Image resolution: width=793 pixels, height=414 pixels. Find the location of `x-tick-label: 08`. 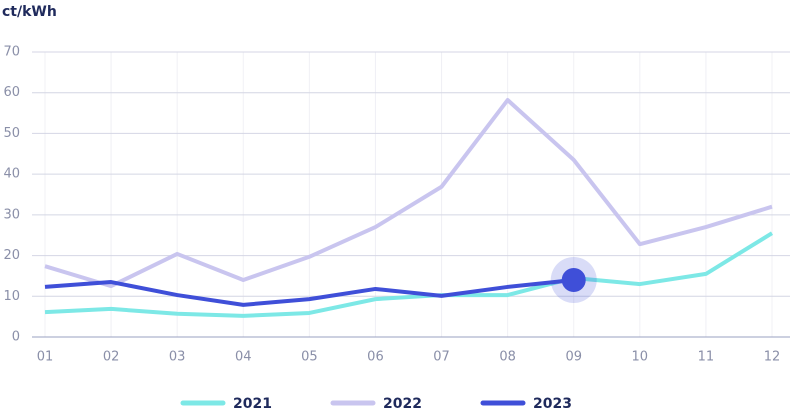

x-tick-label: 08 is located at coordinates (507, 357).